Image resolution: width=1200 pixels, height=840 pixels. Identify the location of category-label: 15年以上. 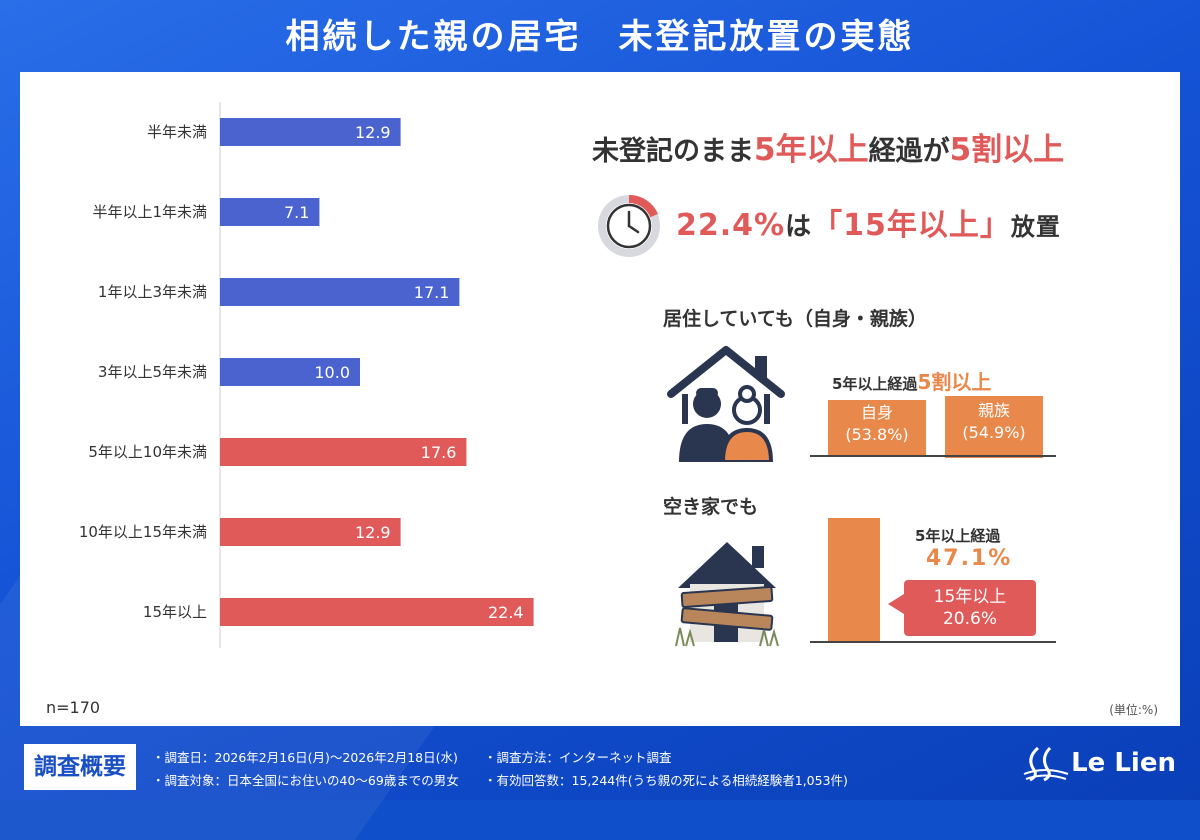
(175, 612).